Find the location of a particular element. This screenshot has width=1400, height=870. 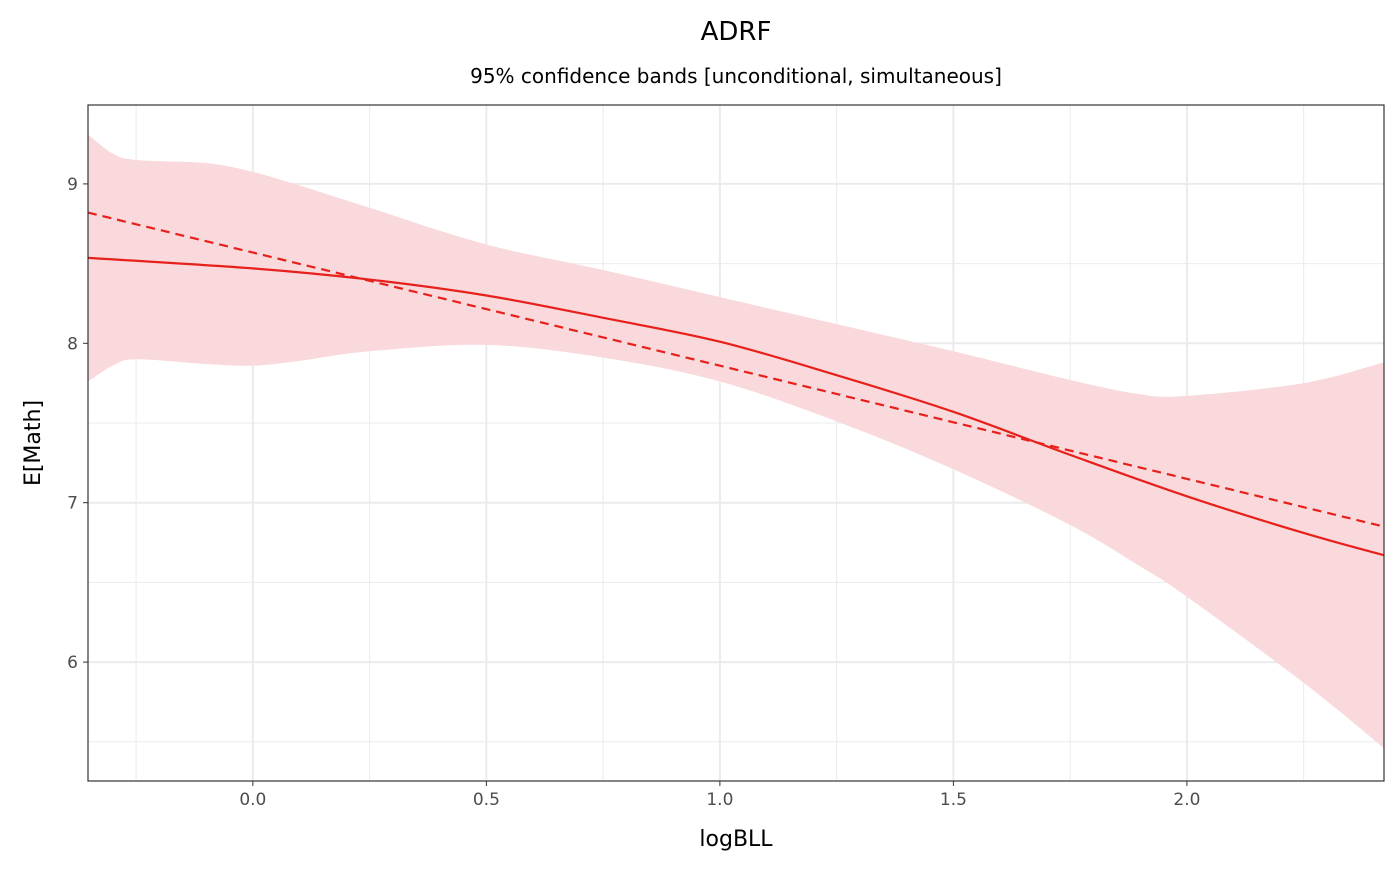

x-tick-label: 2.0 is located at coordinates (1186, 800).